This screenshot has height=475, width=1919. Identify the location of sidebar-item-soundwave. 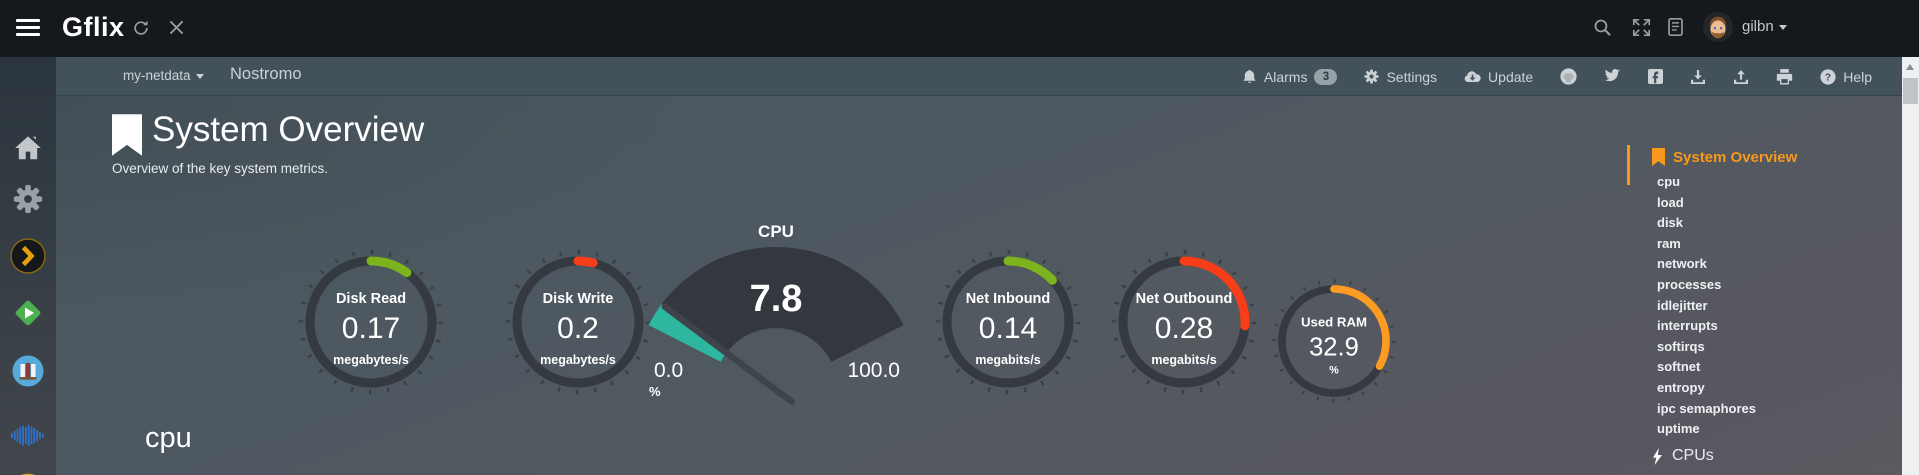
(28, 435).